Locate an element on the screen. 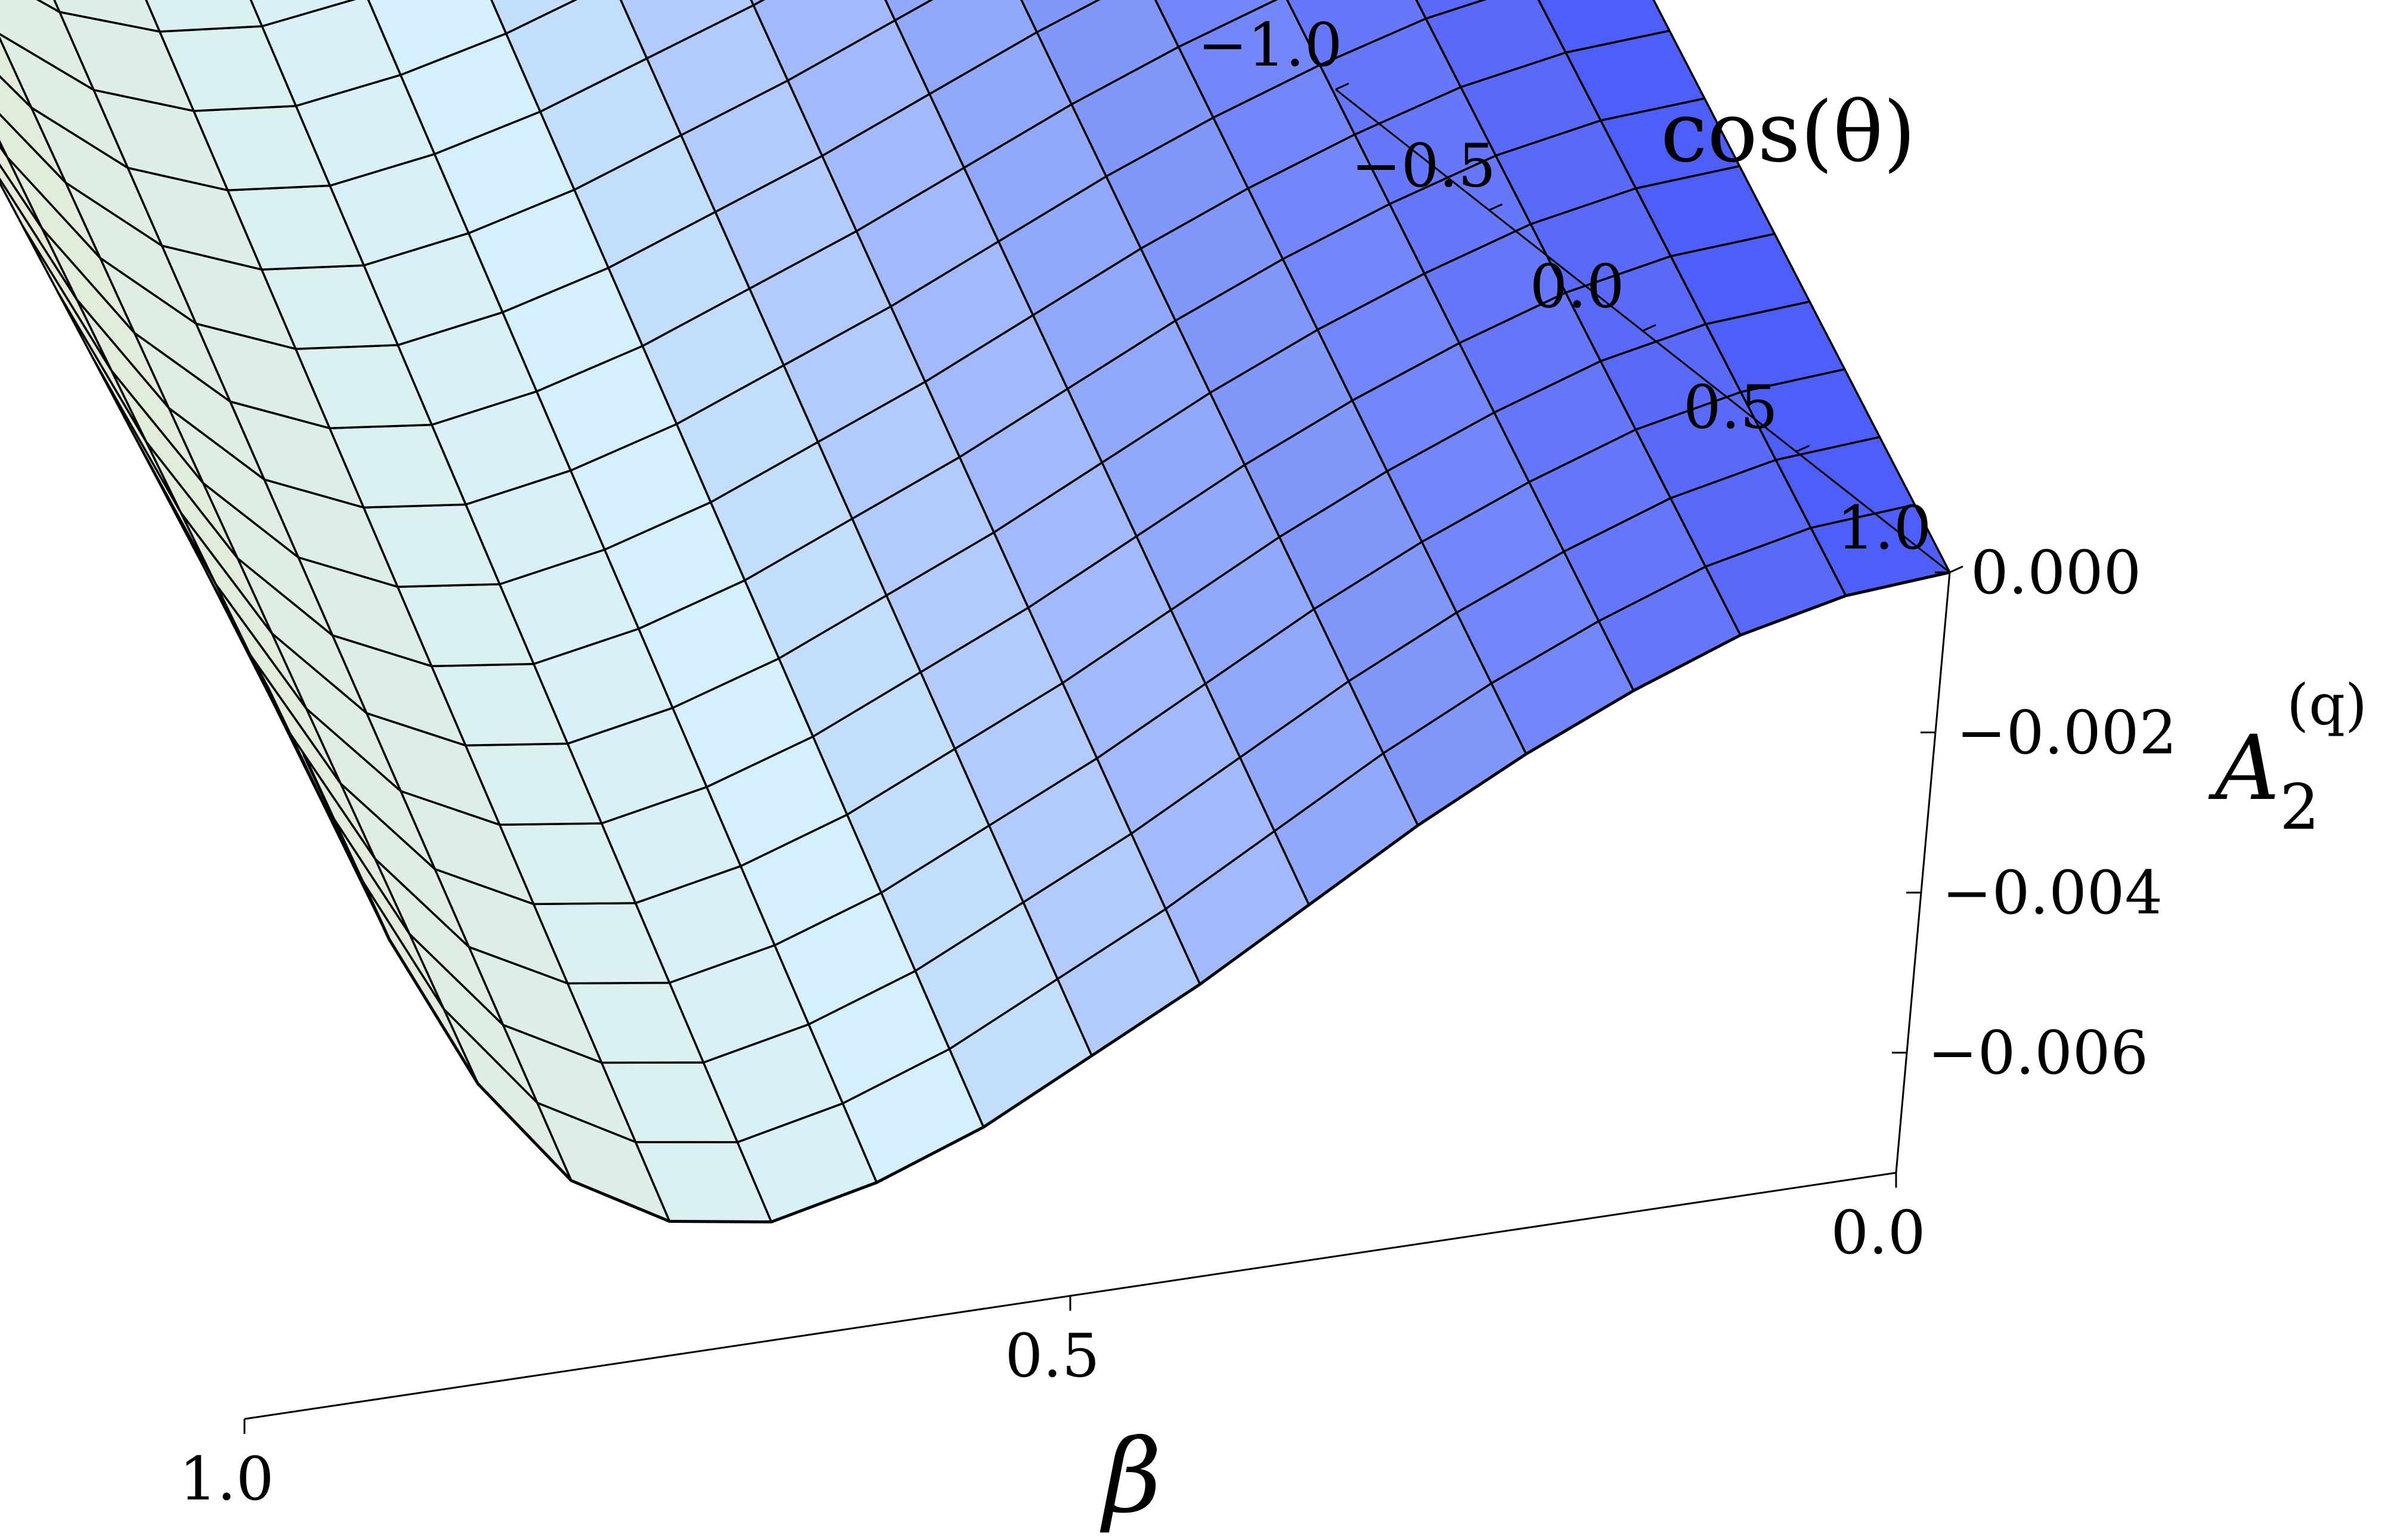  beta-axis-title: β is located at coordinates (1130, 1477).